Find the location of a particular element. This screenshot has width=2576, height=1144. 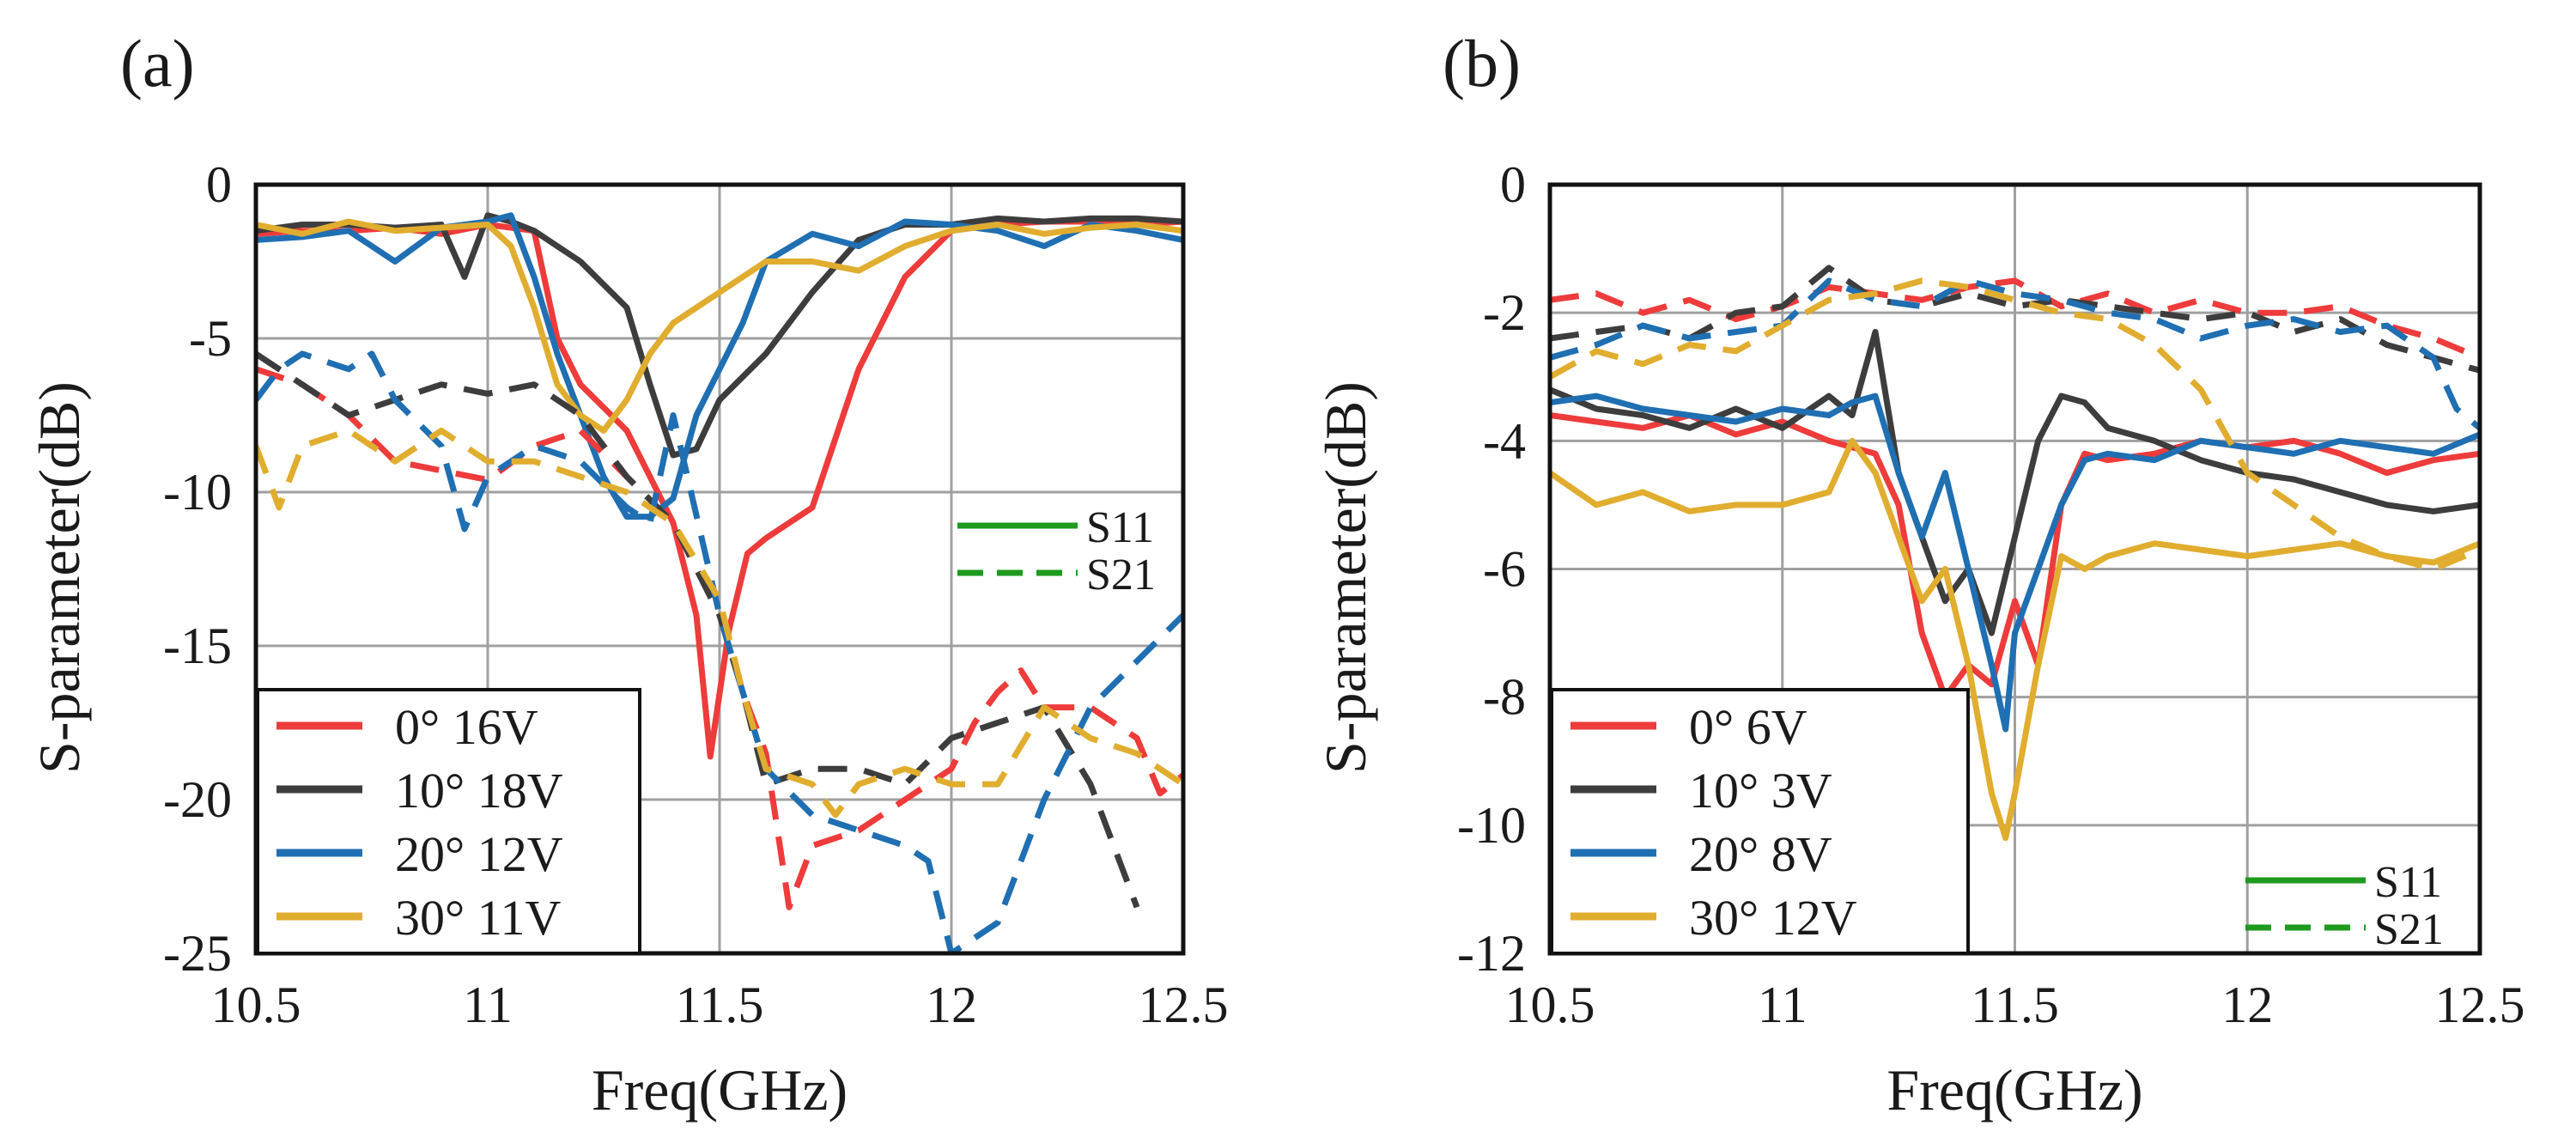

panel-label: (b) is located at coordinates (1482, 63).